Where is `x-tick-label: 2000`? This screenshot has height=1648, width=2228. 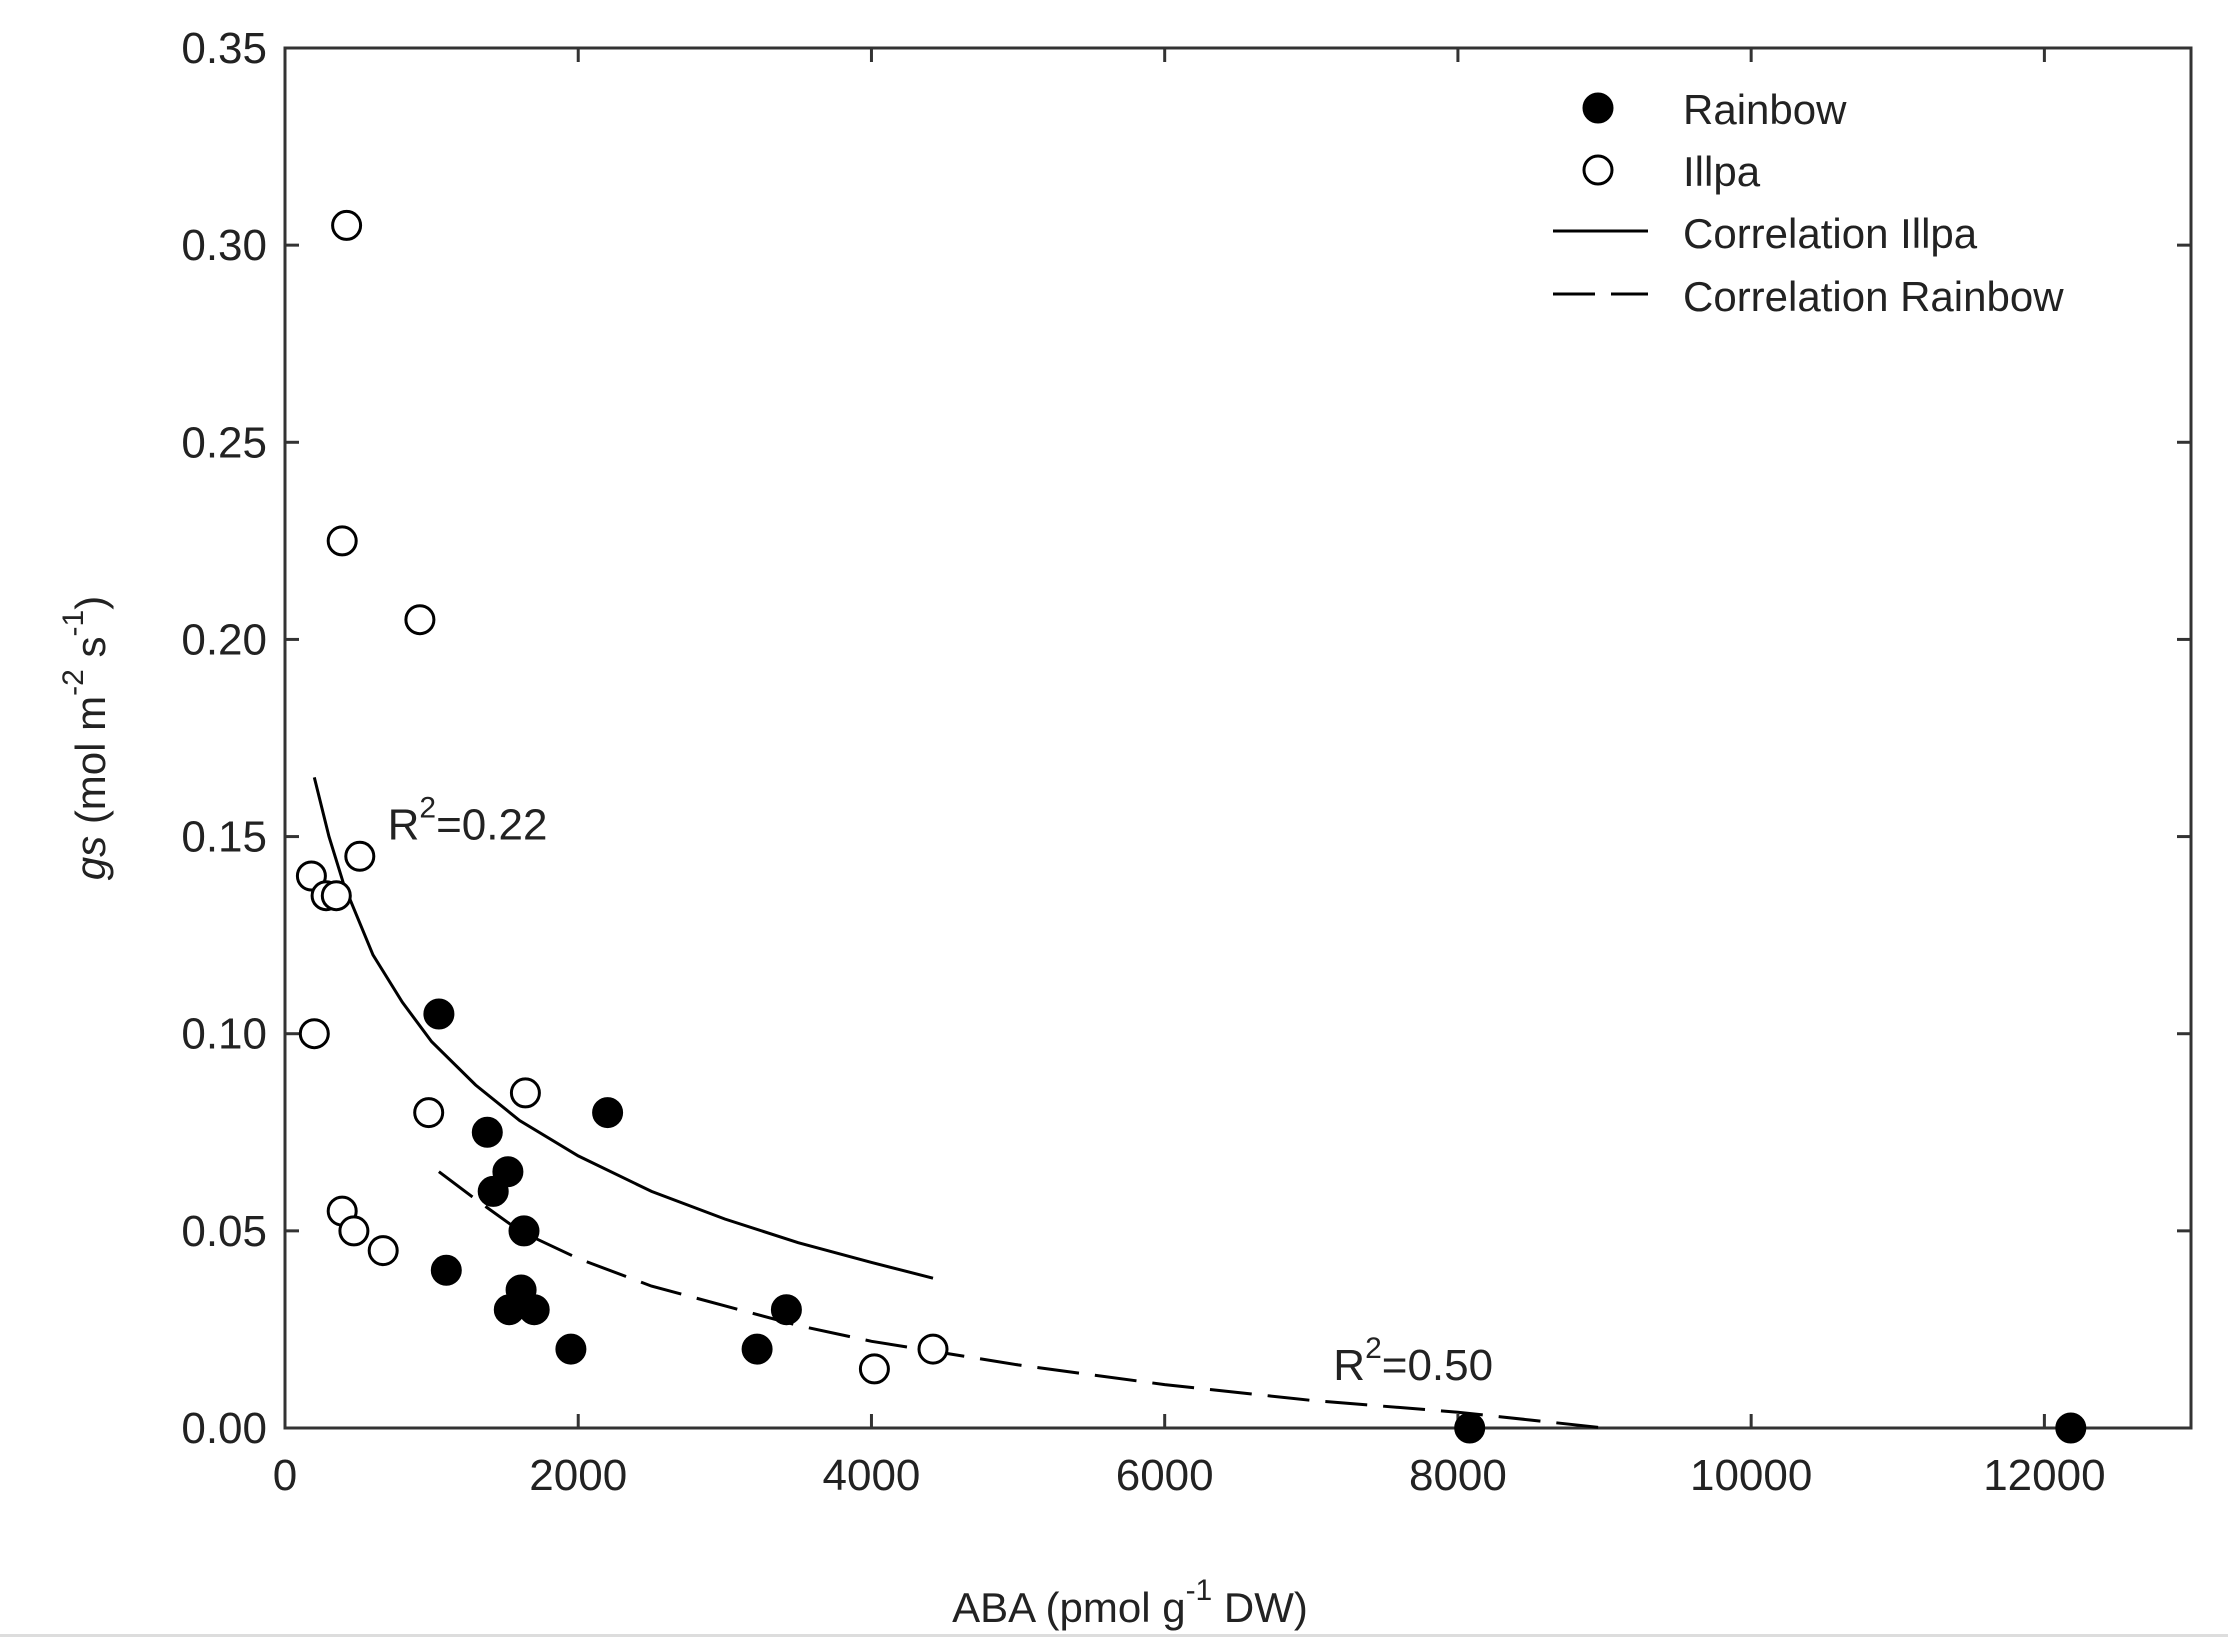 x-tick-label: 2000 is located at coordinates (578, 1475).